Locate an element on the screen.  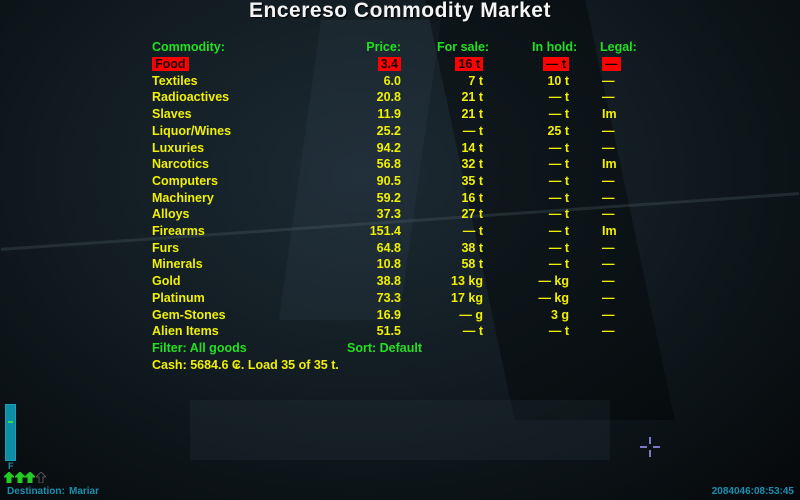
commodity-in-hold: 3 g is located at coordinates (534, 315).